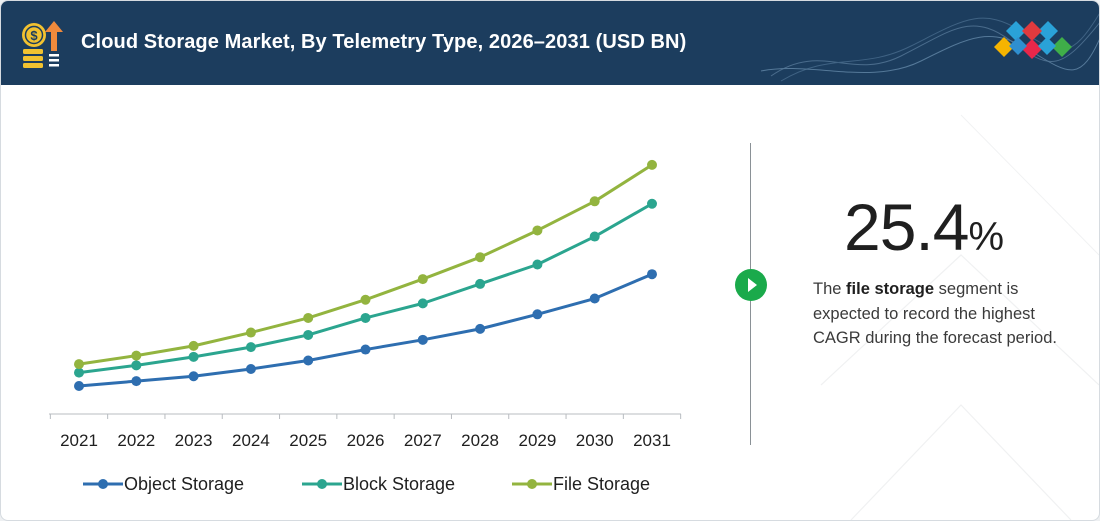  What do you see at coordinates (366, 440) in the screenshot?
I see `x-tick-label: 2026` at bounding box center [366, 440].